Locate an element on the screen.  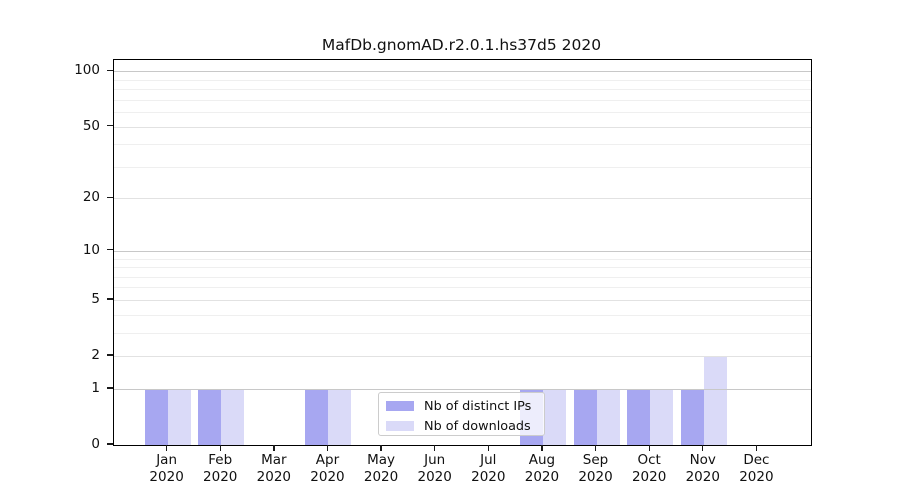
legend-swatch-distinct-ips is located at coordinates (400, 406).